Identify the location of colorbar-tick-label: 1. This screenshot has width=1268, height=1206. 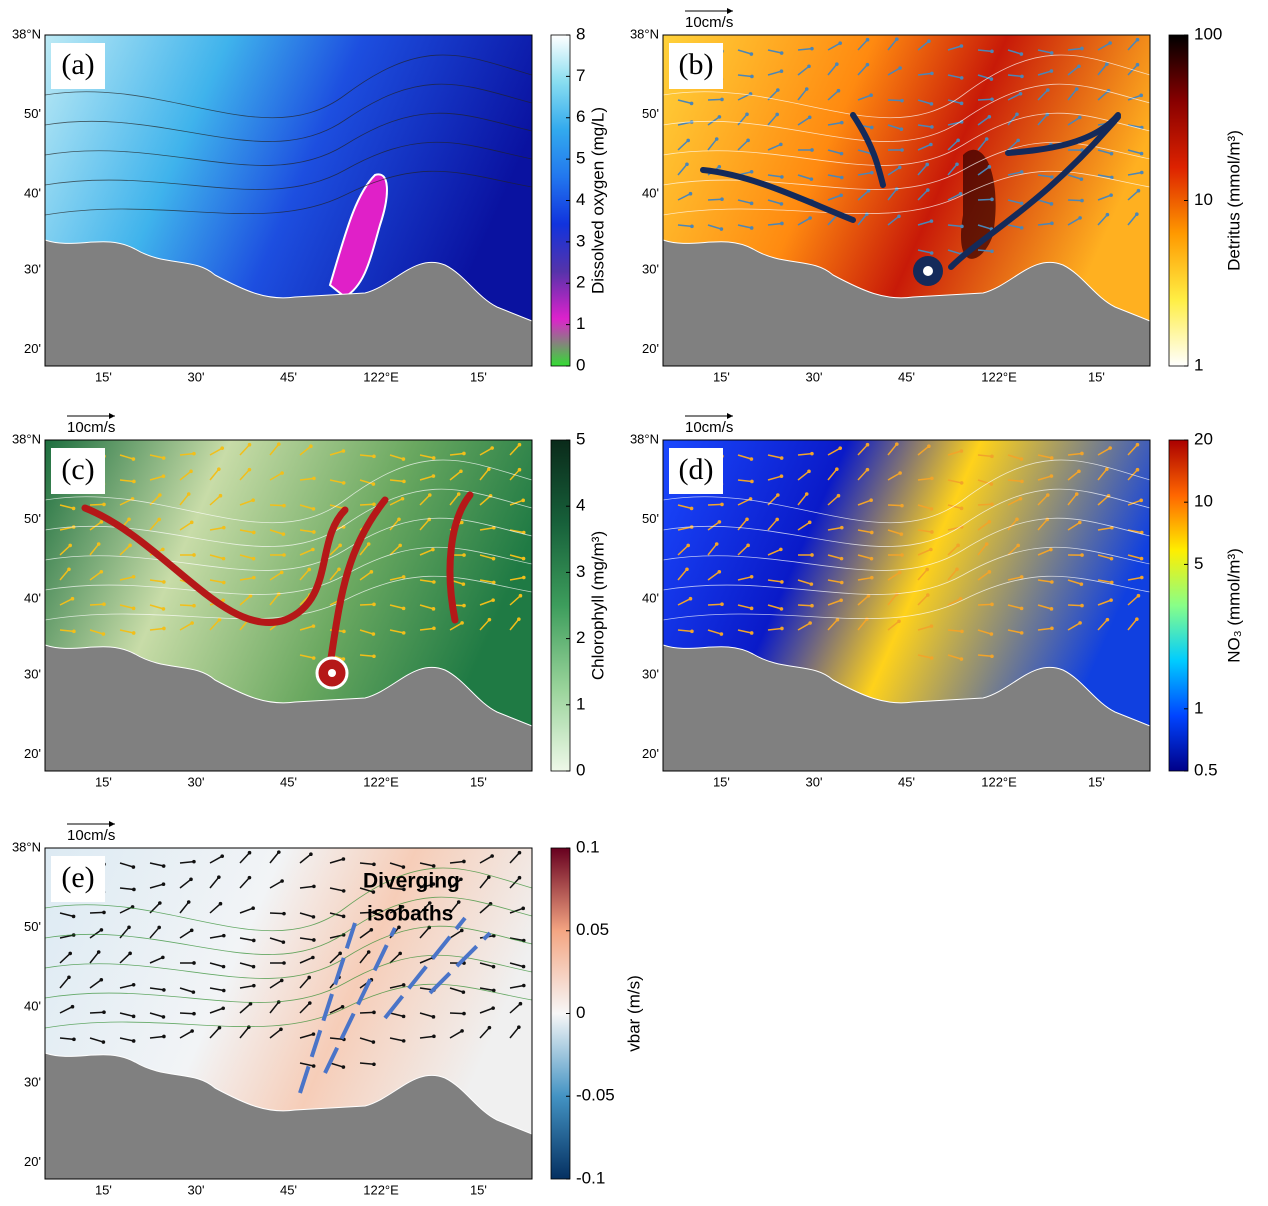
(580, 323).